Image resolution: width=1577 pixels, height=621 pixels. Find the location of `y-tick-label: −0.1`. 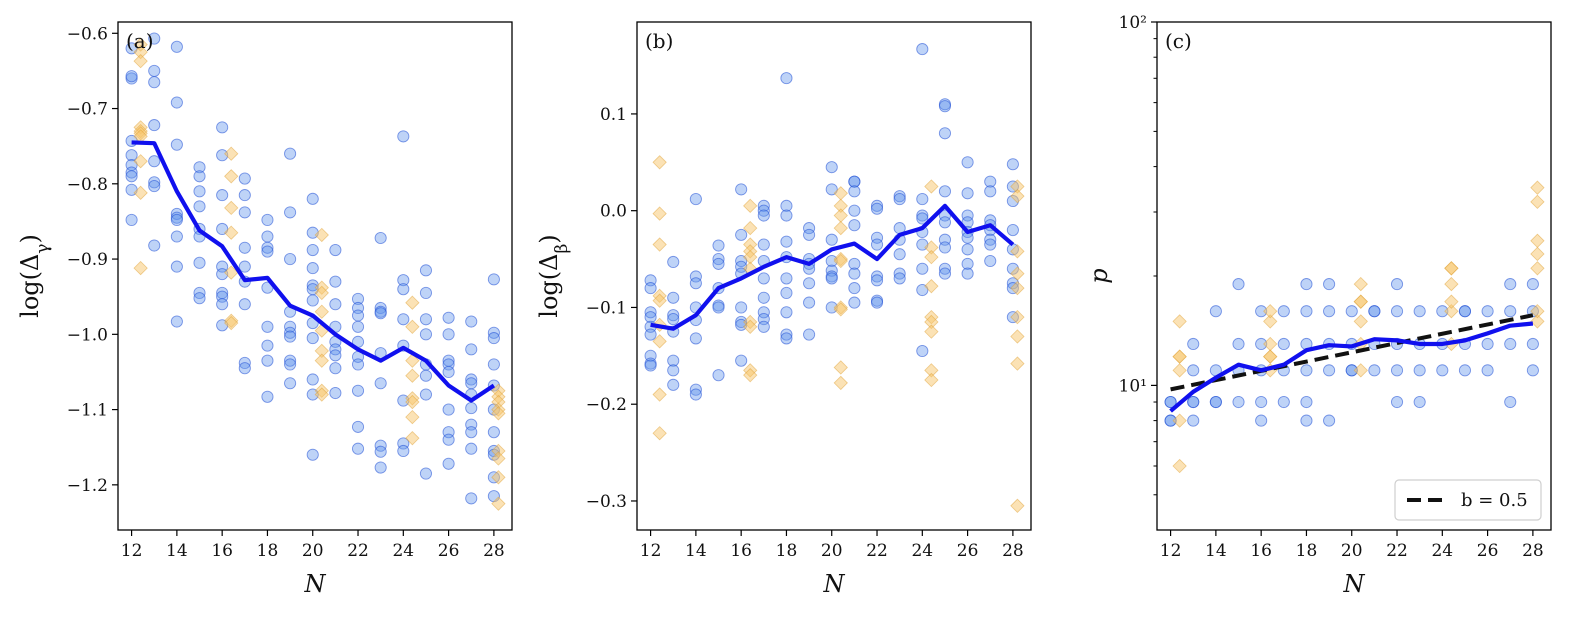

y-tick-label: −0.1 is located at coordinates (606, 308).